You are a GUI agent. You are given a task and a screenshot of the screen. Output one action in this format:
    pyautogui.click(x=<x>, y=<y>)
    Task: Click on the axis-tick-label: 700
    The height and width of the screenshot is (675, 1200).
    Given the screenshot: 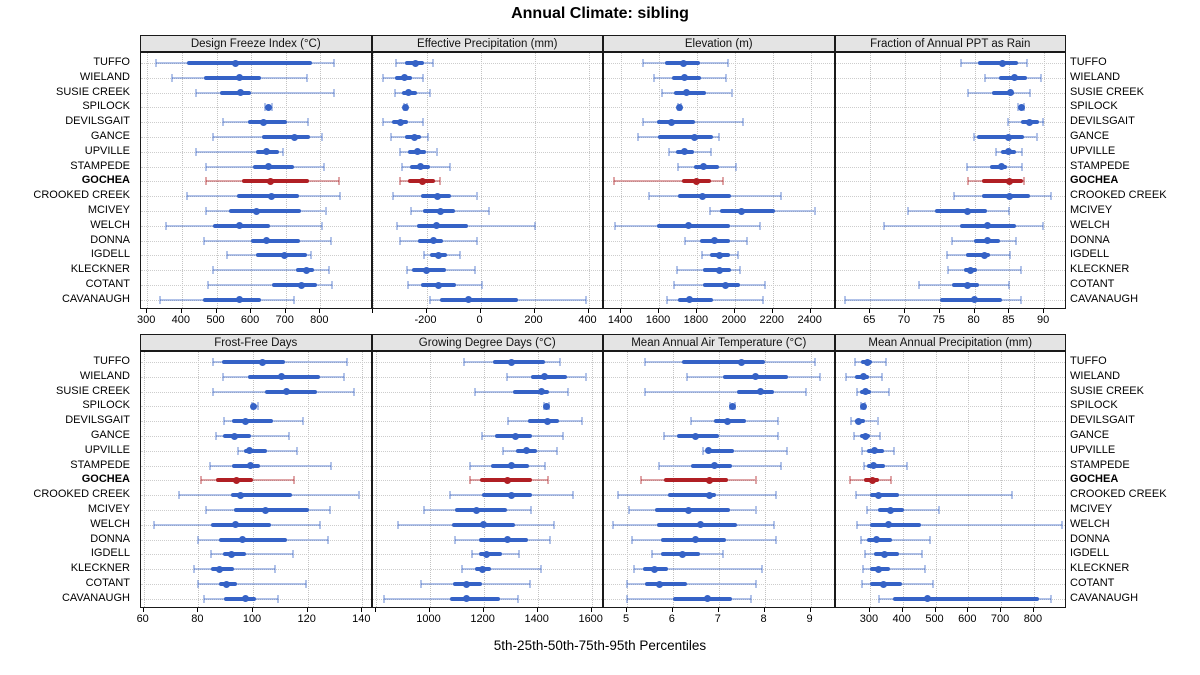 What is the action you would take?
    pyautogui.click(x=1000, y=619)
    